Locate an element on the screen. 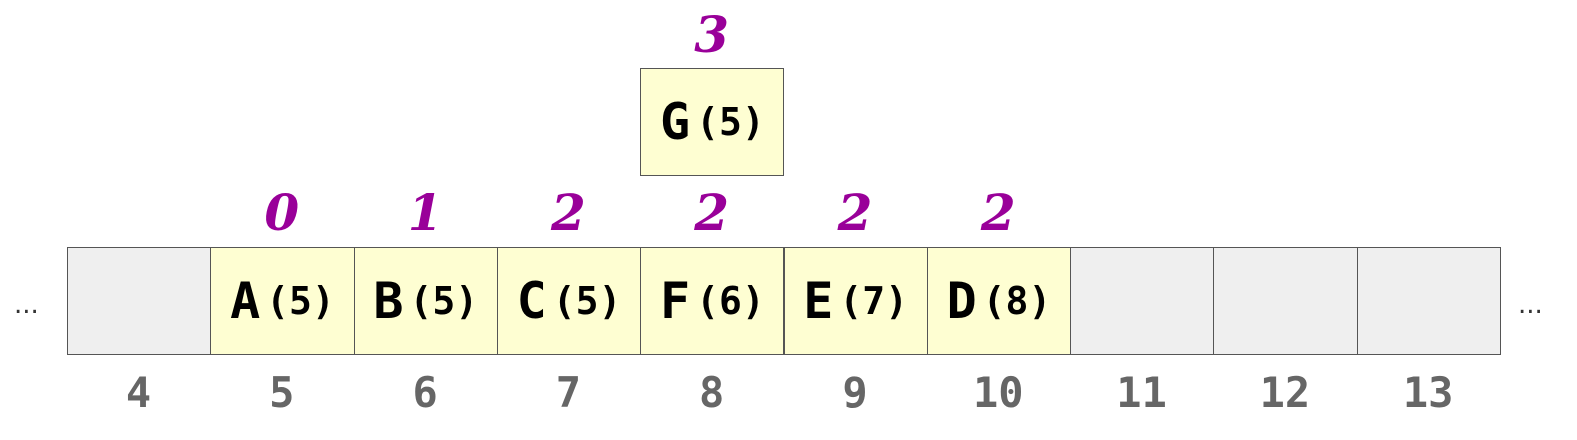  index-label: 5 is located at coordinates (282, 392).